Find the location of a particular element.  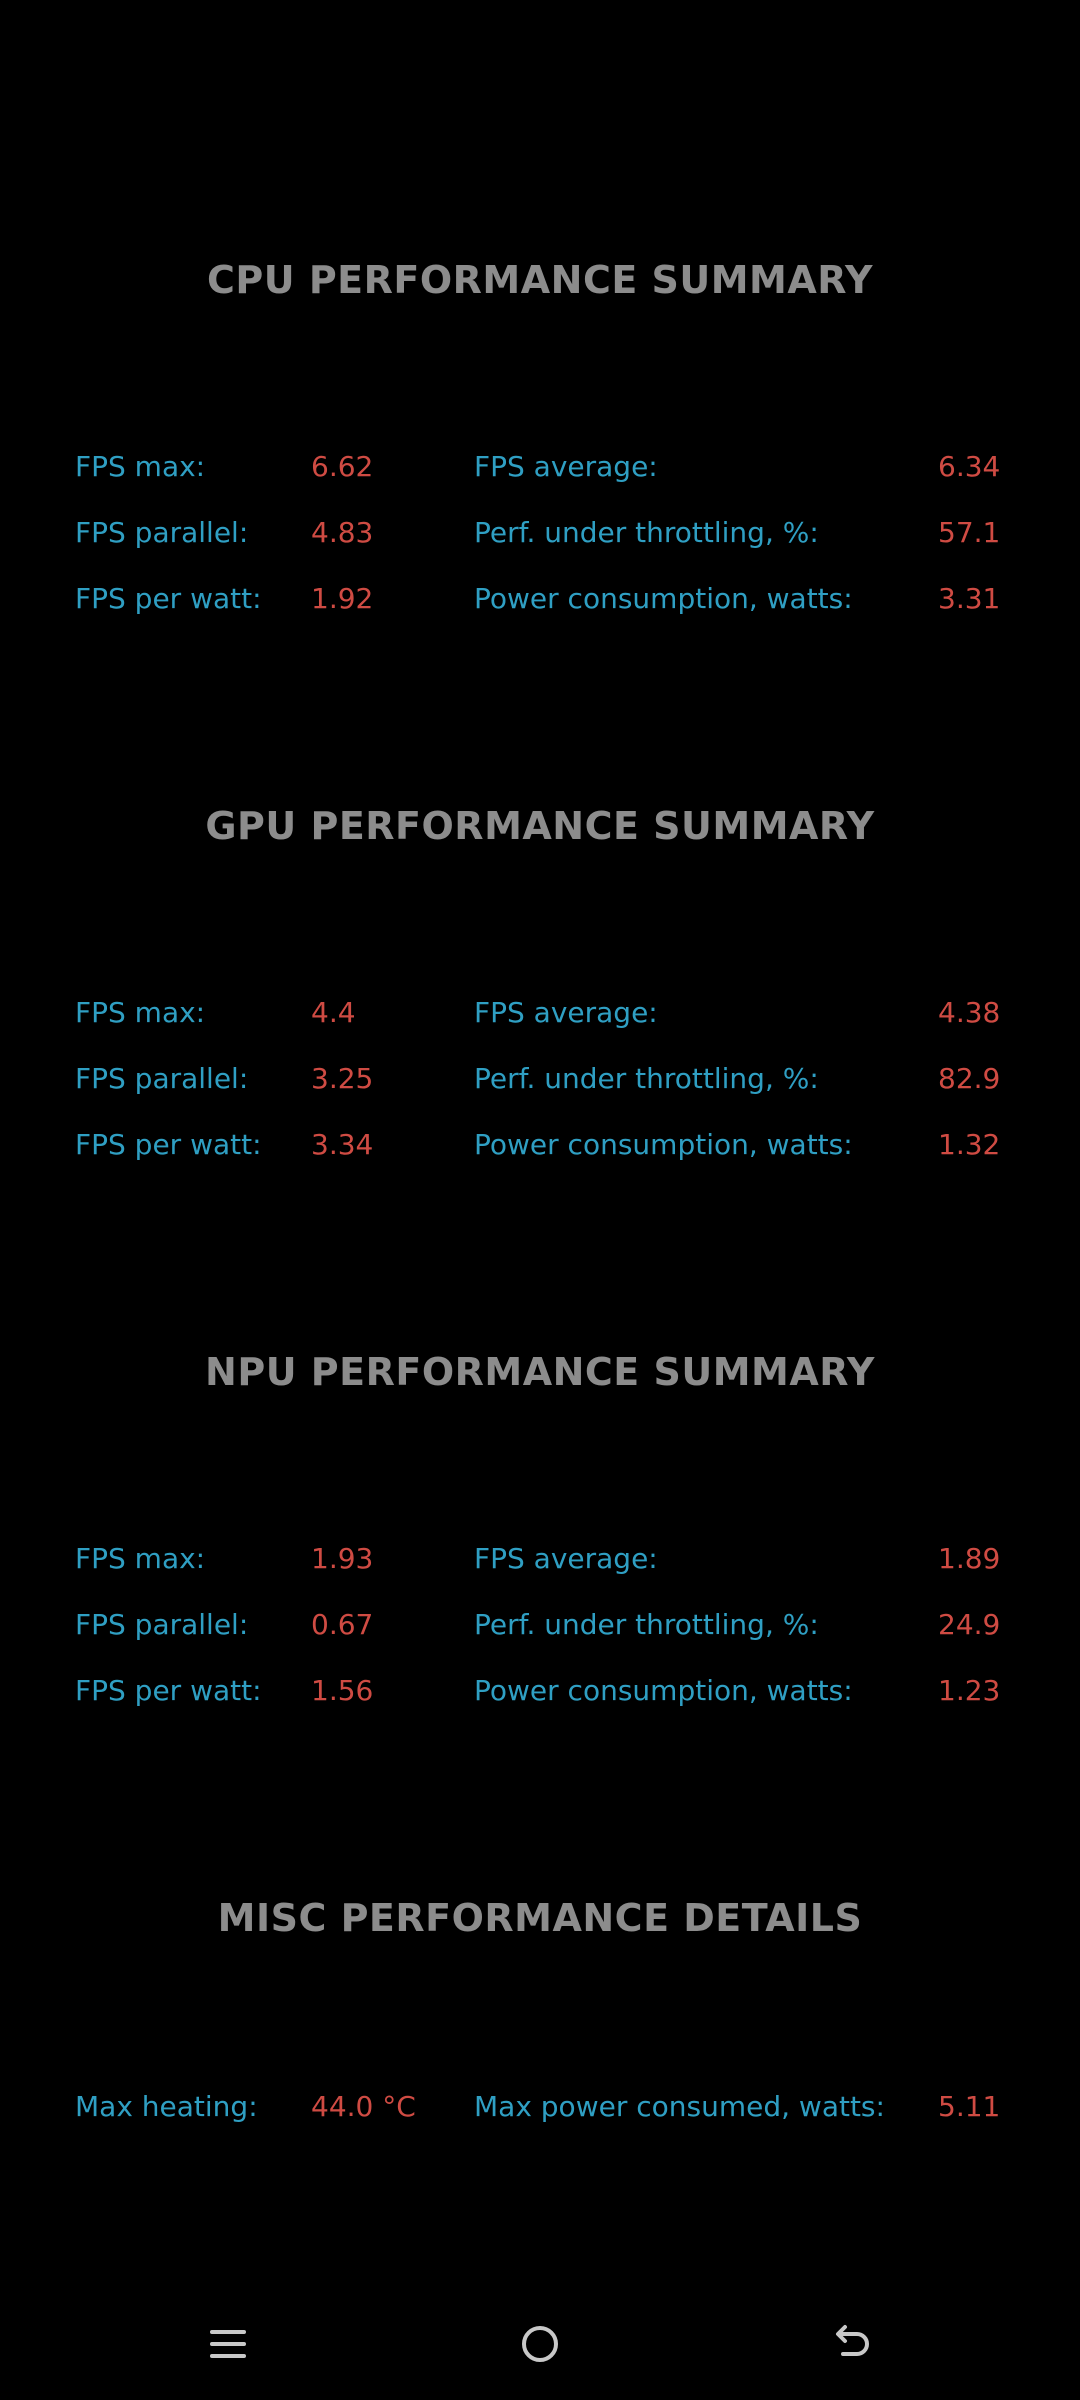

npu-fps-average-value: 1.89 is located at coordinates (969, 1558).